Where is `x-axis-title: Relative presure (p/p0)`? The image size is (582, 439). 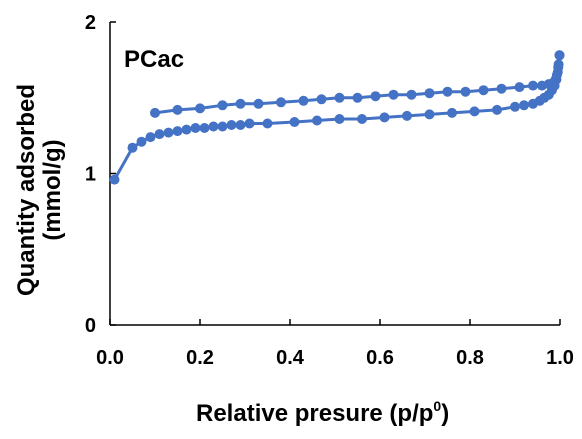
x-axis-title: Relative presure (p/p0) is located at coordinates (322, 412).